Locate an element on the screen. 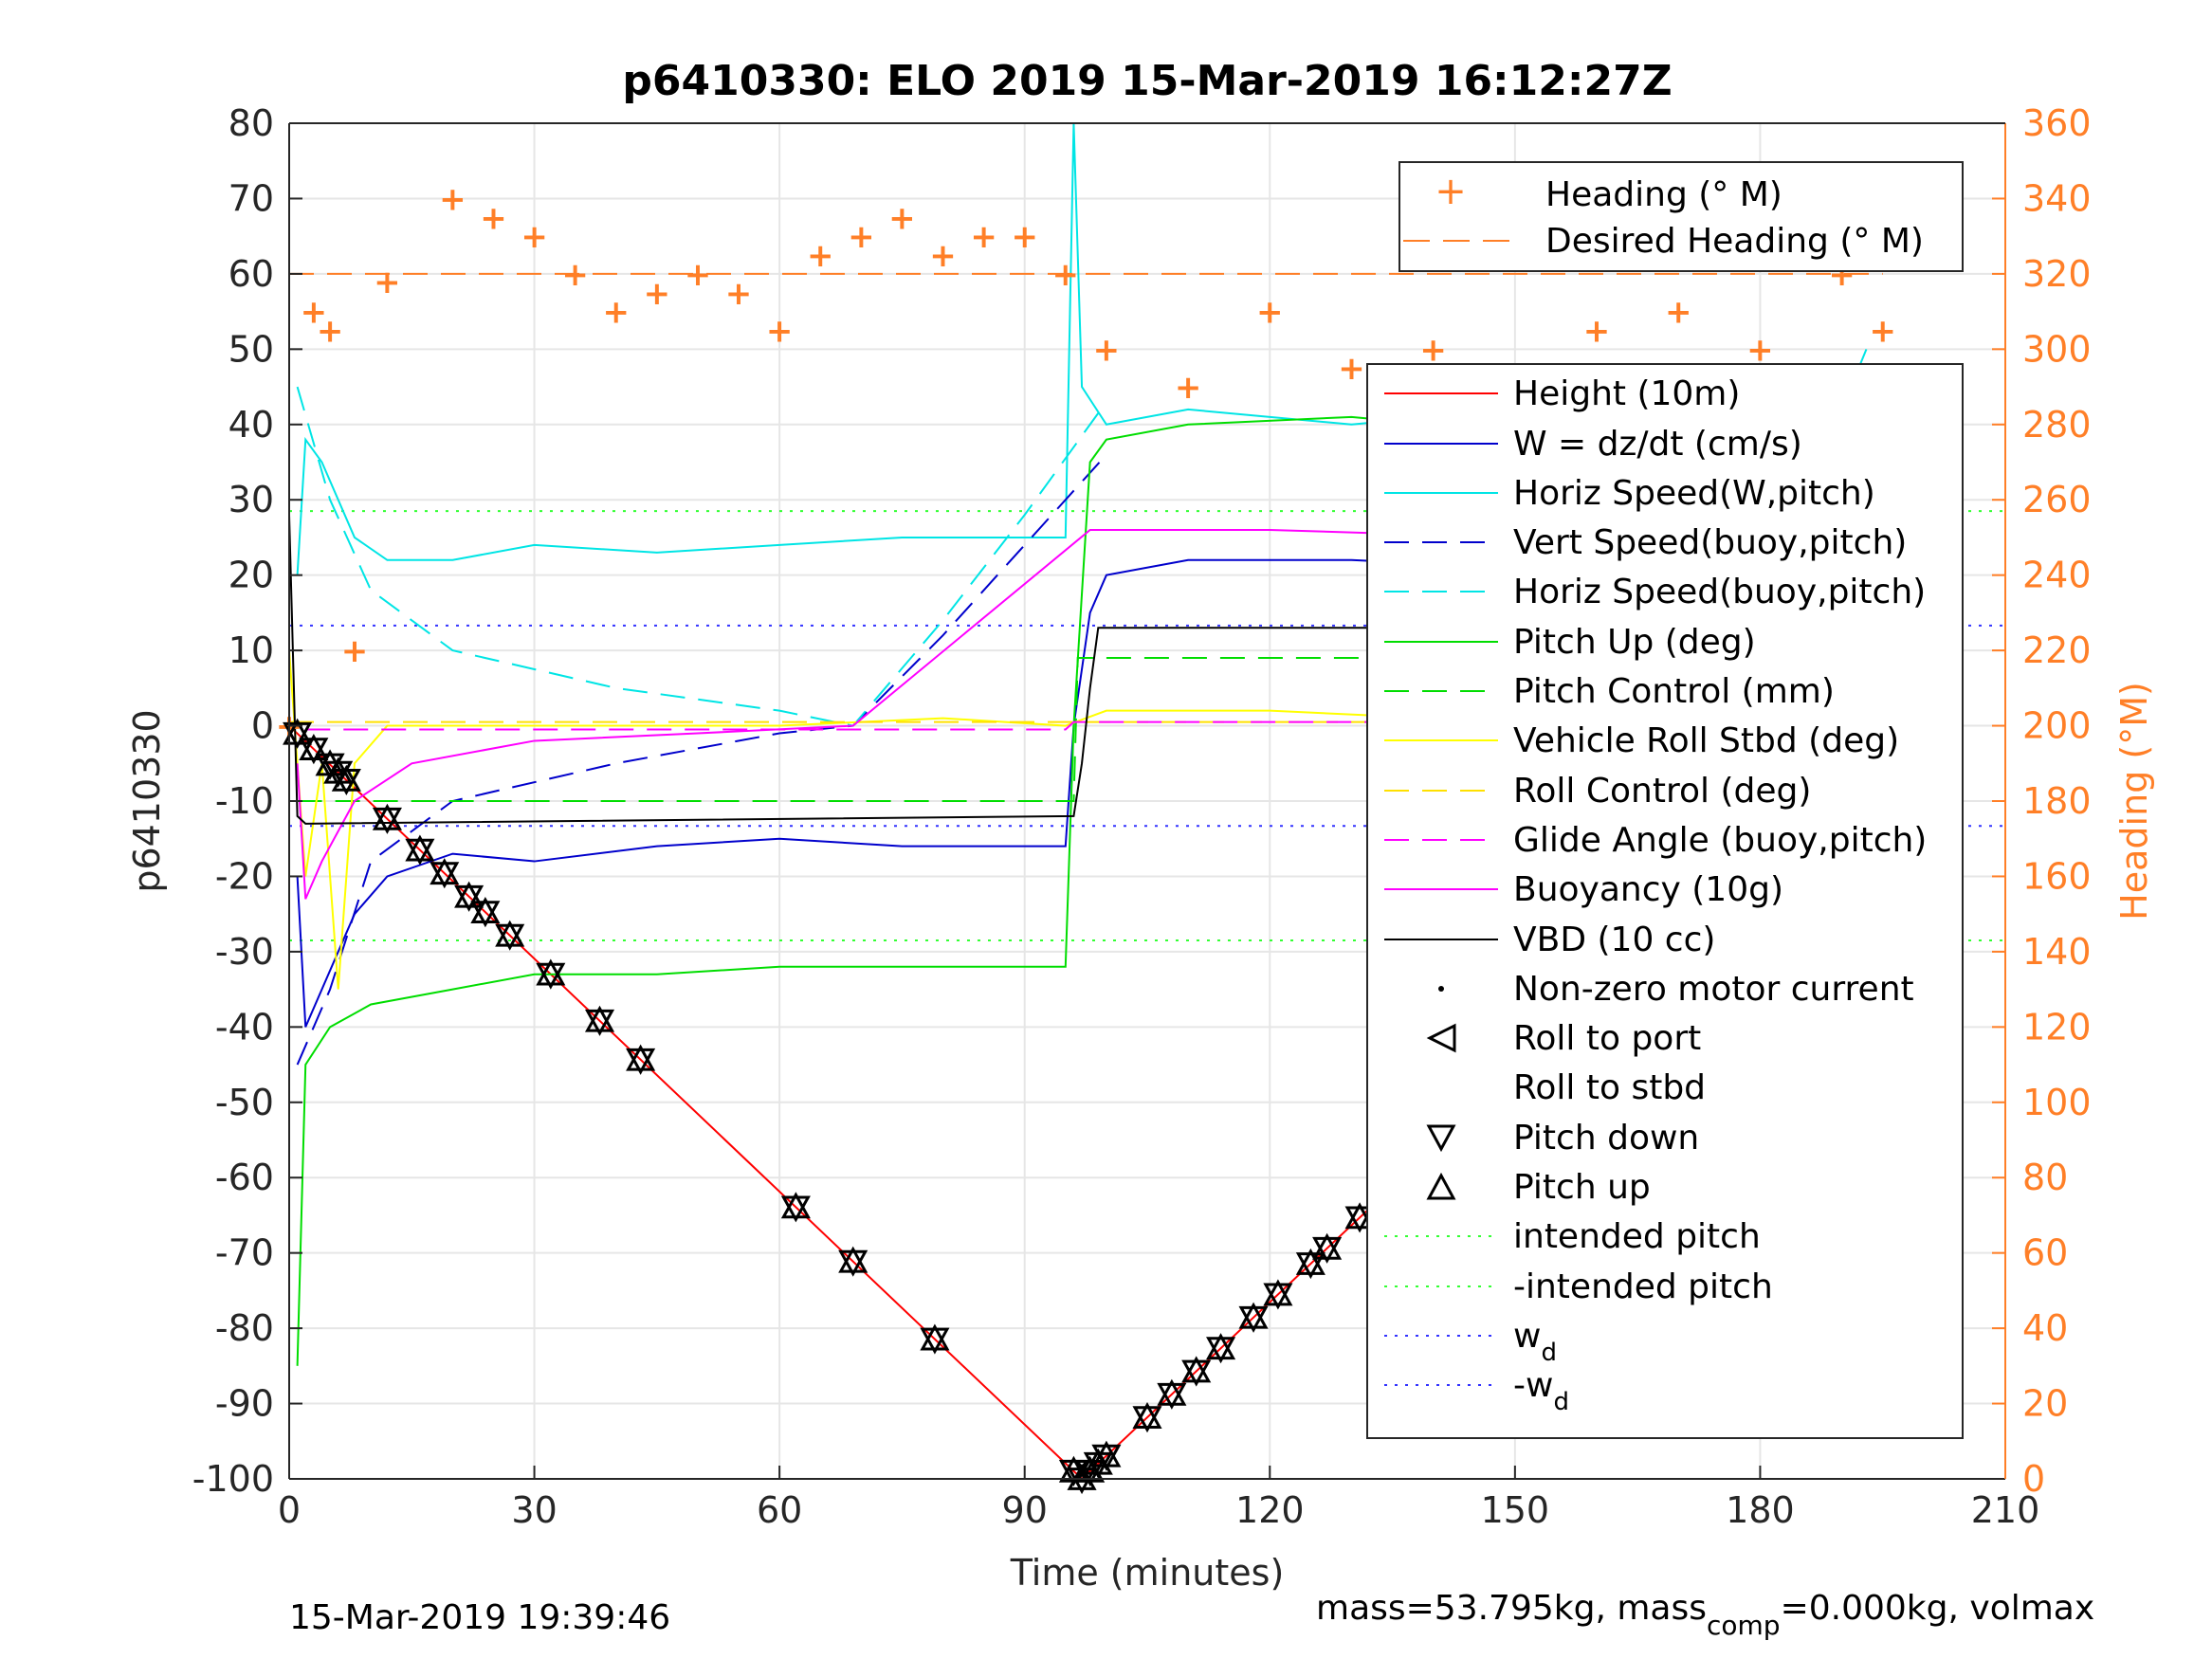 This screenshot has width=2212, height=1659. roll-port-legend-sample is located at coordinates (1441, 1038).